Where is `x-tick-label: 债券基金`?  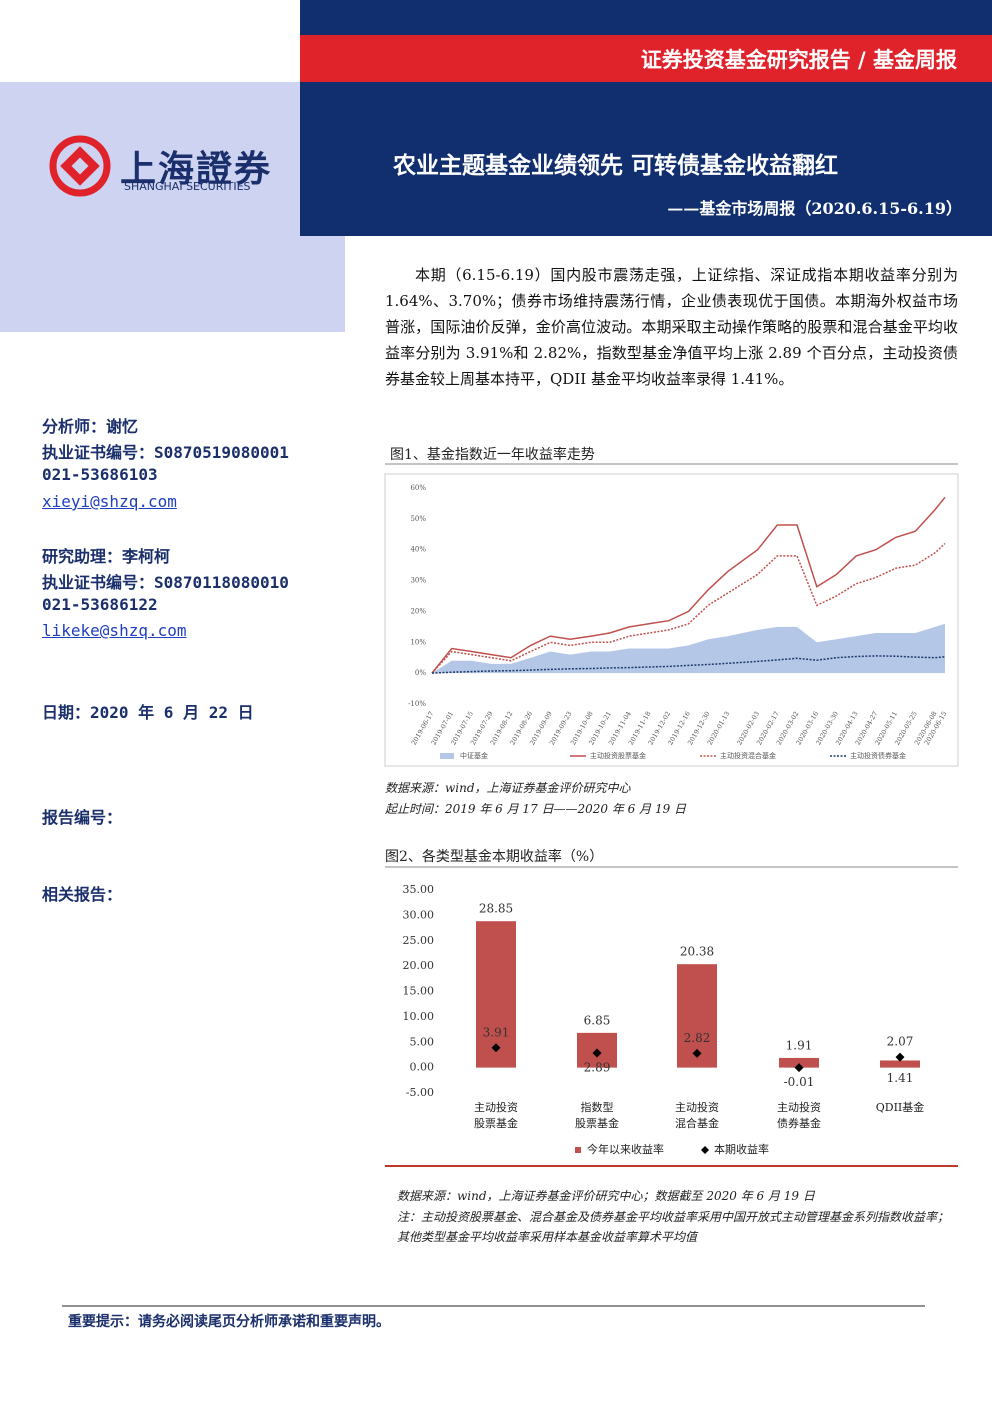
x-tick-label: 债券基金 is located at coordinates (799, 1123).